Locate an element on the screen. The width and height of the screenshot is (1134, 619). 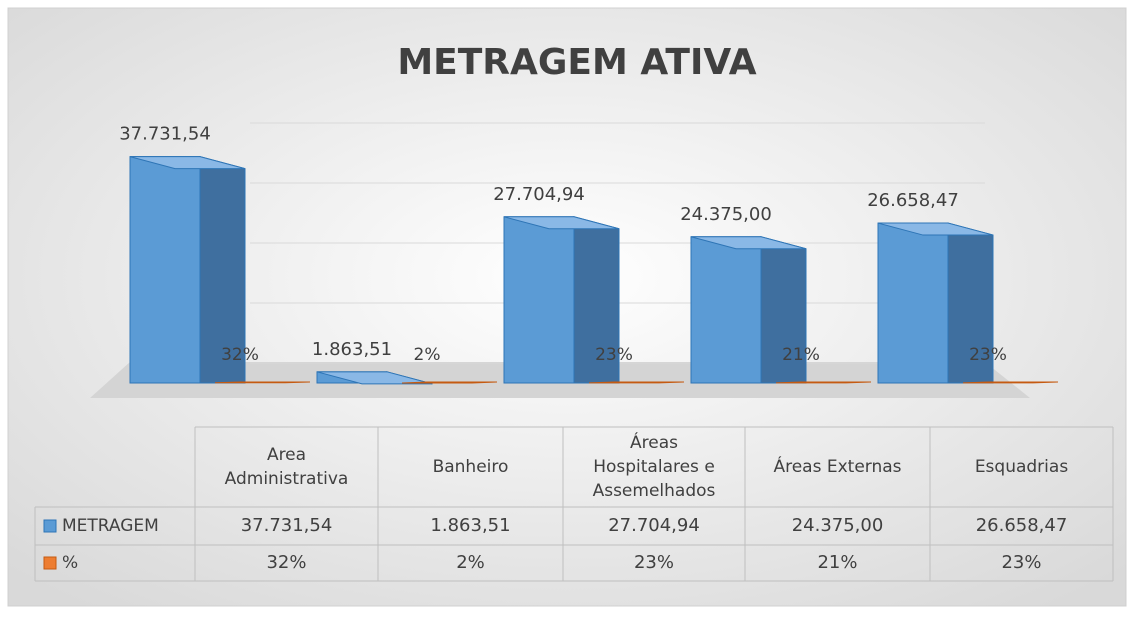
table-cell: 27.704,94 is located at coordinates (654, 525).